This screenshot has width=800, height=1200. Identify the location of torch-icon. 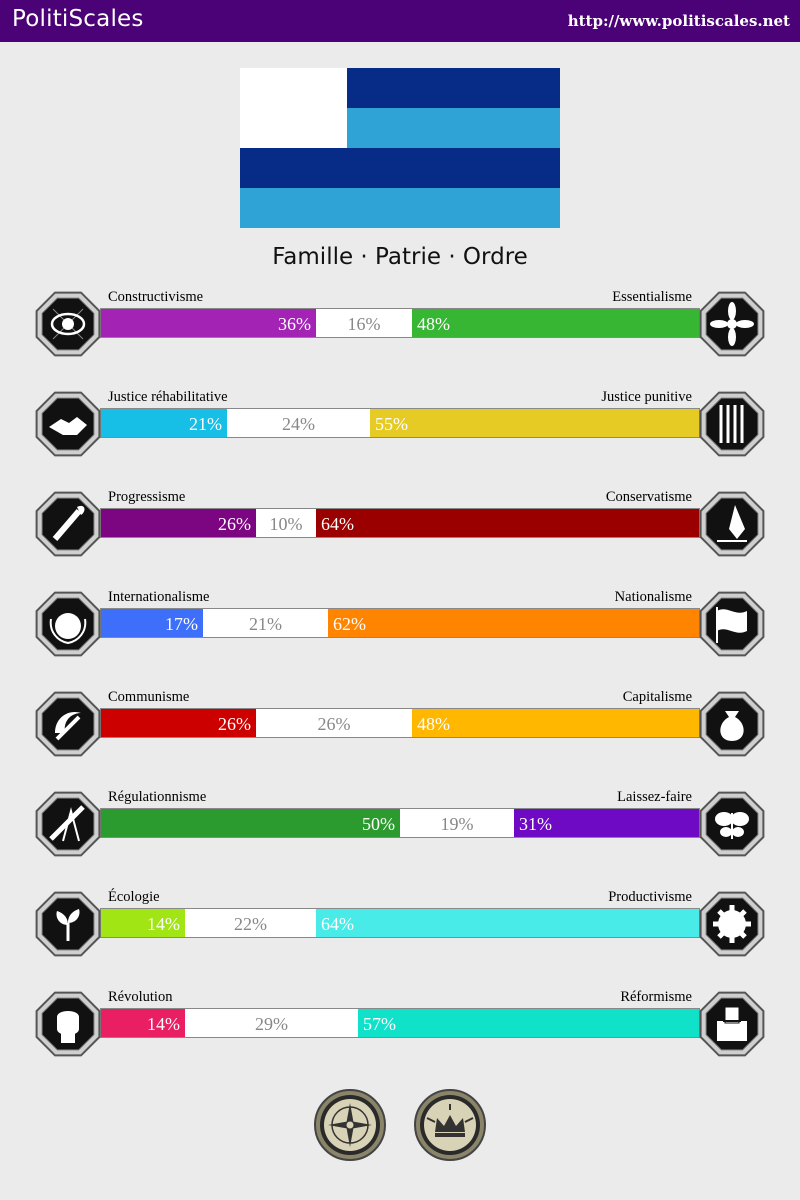
(68, 524).